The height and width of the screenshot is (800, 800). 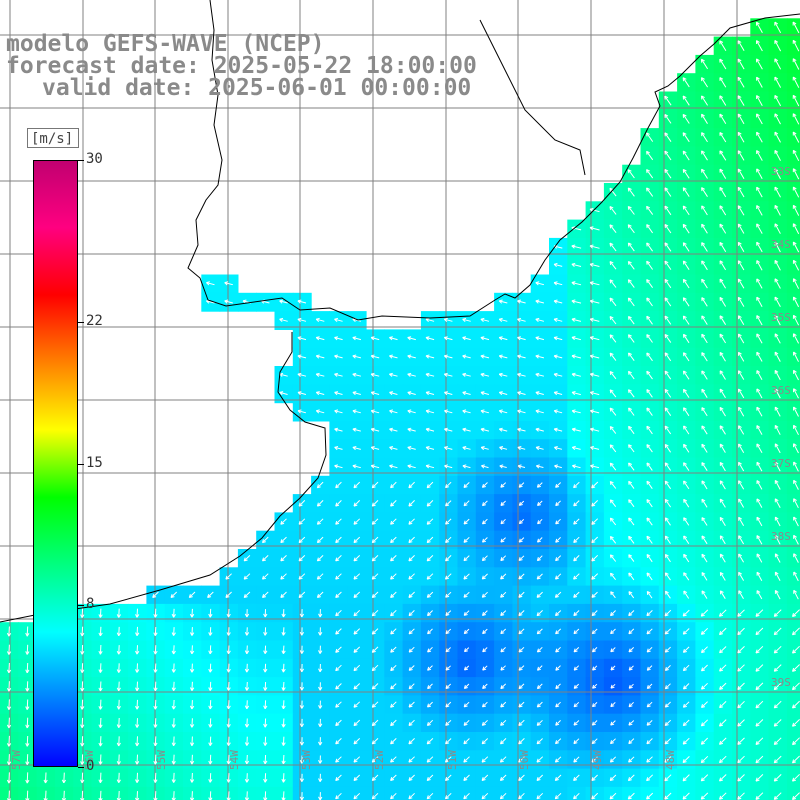 What do you see at coordinates (241, 66) in the screenshot?
I see `forecast-date: forecast date: 2025-05-22 18:00:00` at bounding box center [241, 66].